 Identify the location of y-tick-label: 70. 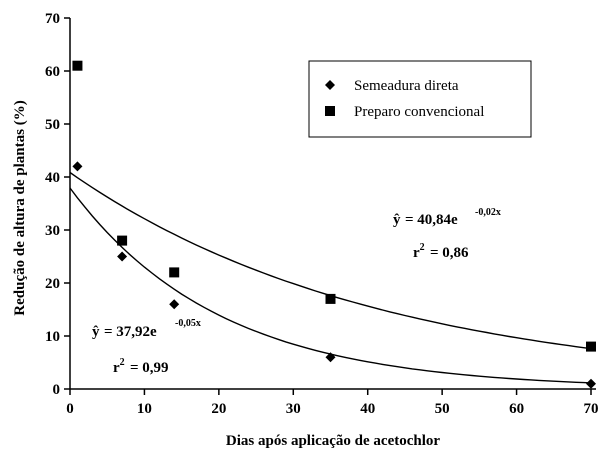
(52, 19).